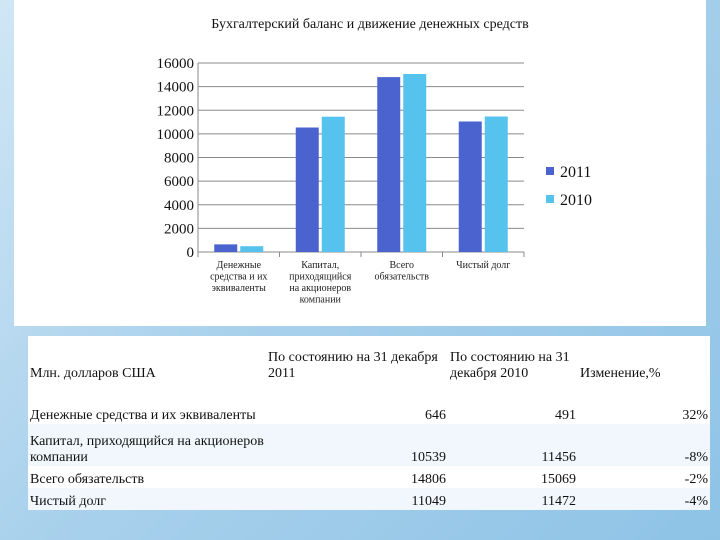 The image size is (720, 540). I want to click on category-label: Чистый долг, so click(483, 265).